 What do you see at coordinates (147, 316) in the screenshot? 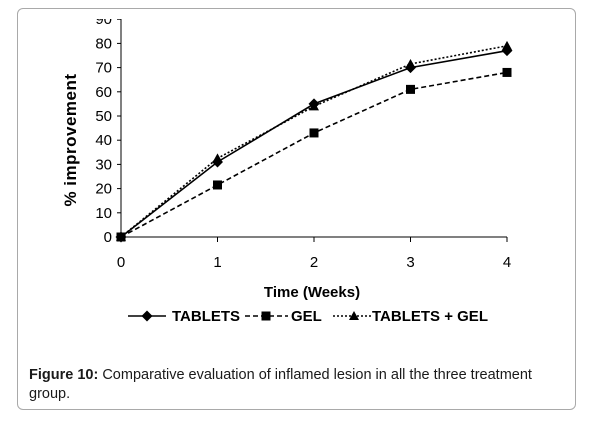
I see `legend-marker-tablets` at bounding box center [147, 316].